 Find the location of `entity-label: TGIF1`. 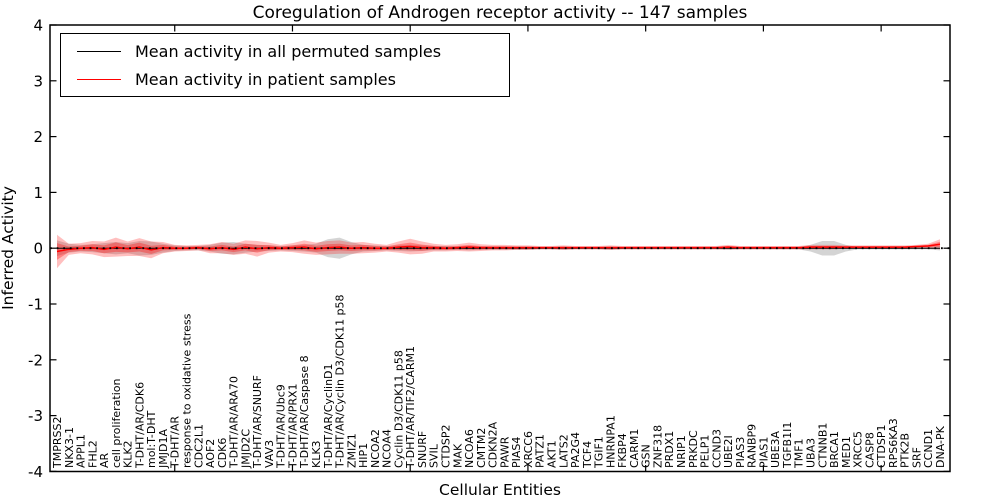

entity-label: TGIF1 is located at coordinates (599, 452).